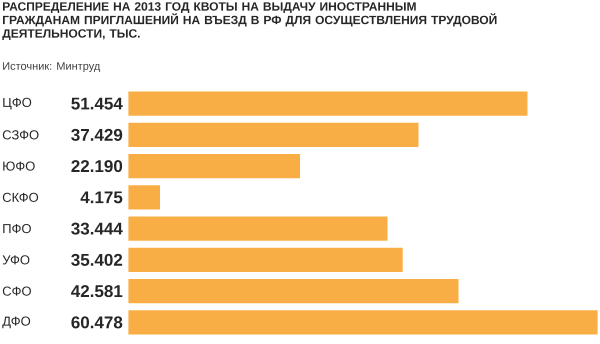 The image size is (600, 344). Describe the element at coordinates (96, 322) in the screenshot. I see `data-label: 60.478` at that location.